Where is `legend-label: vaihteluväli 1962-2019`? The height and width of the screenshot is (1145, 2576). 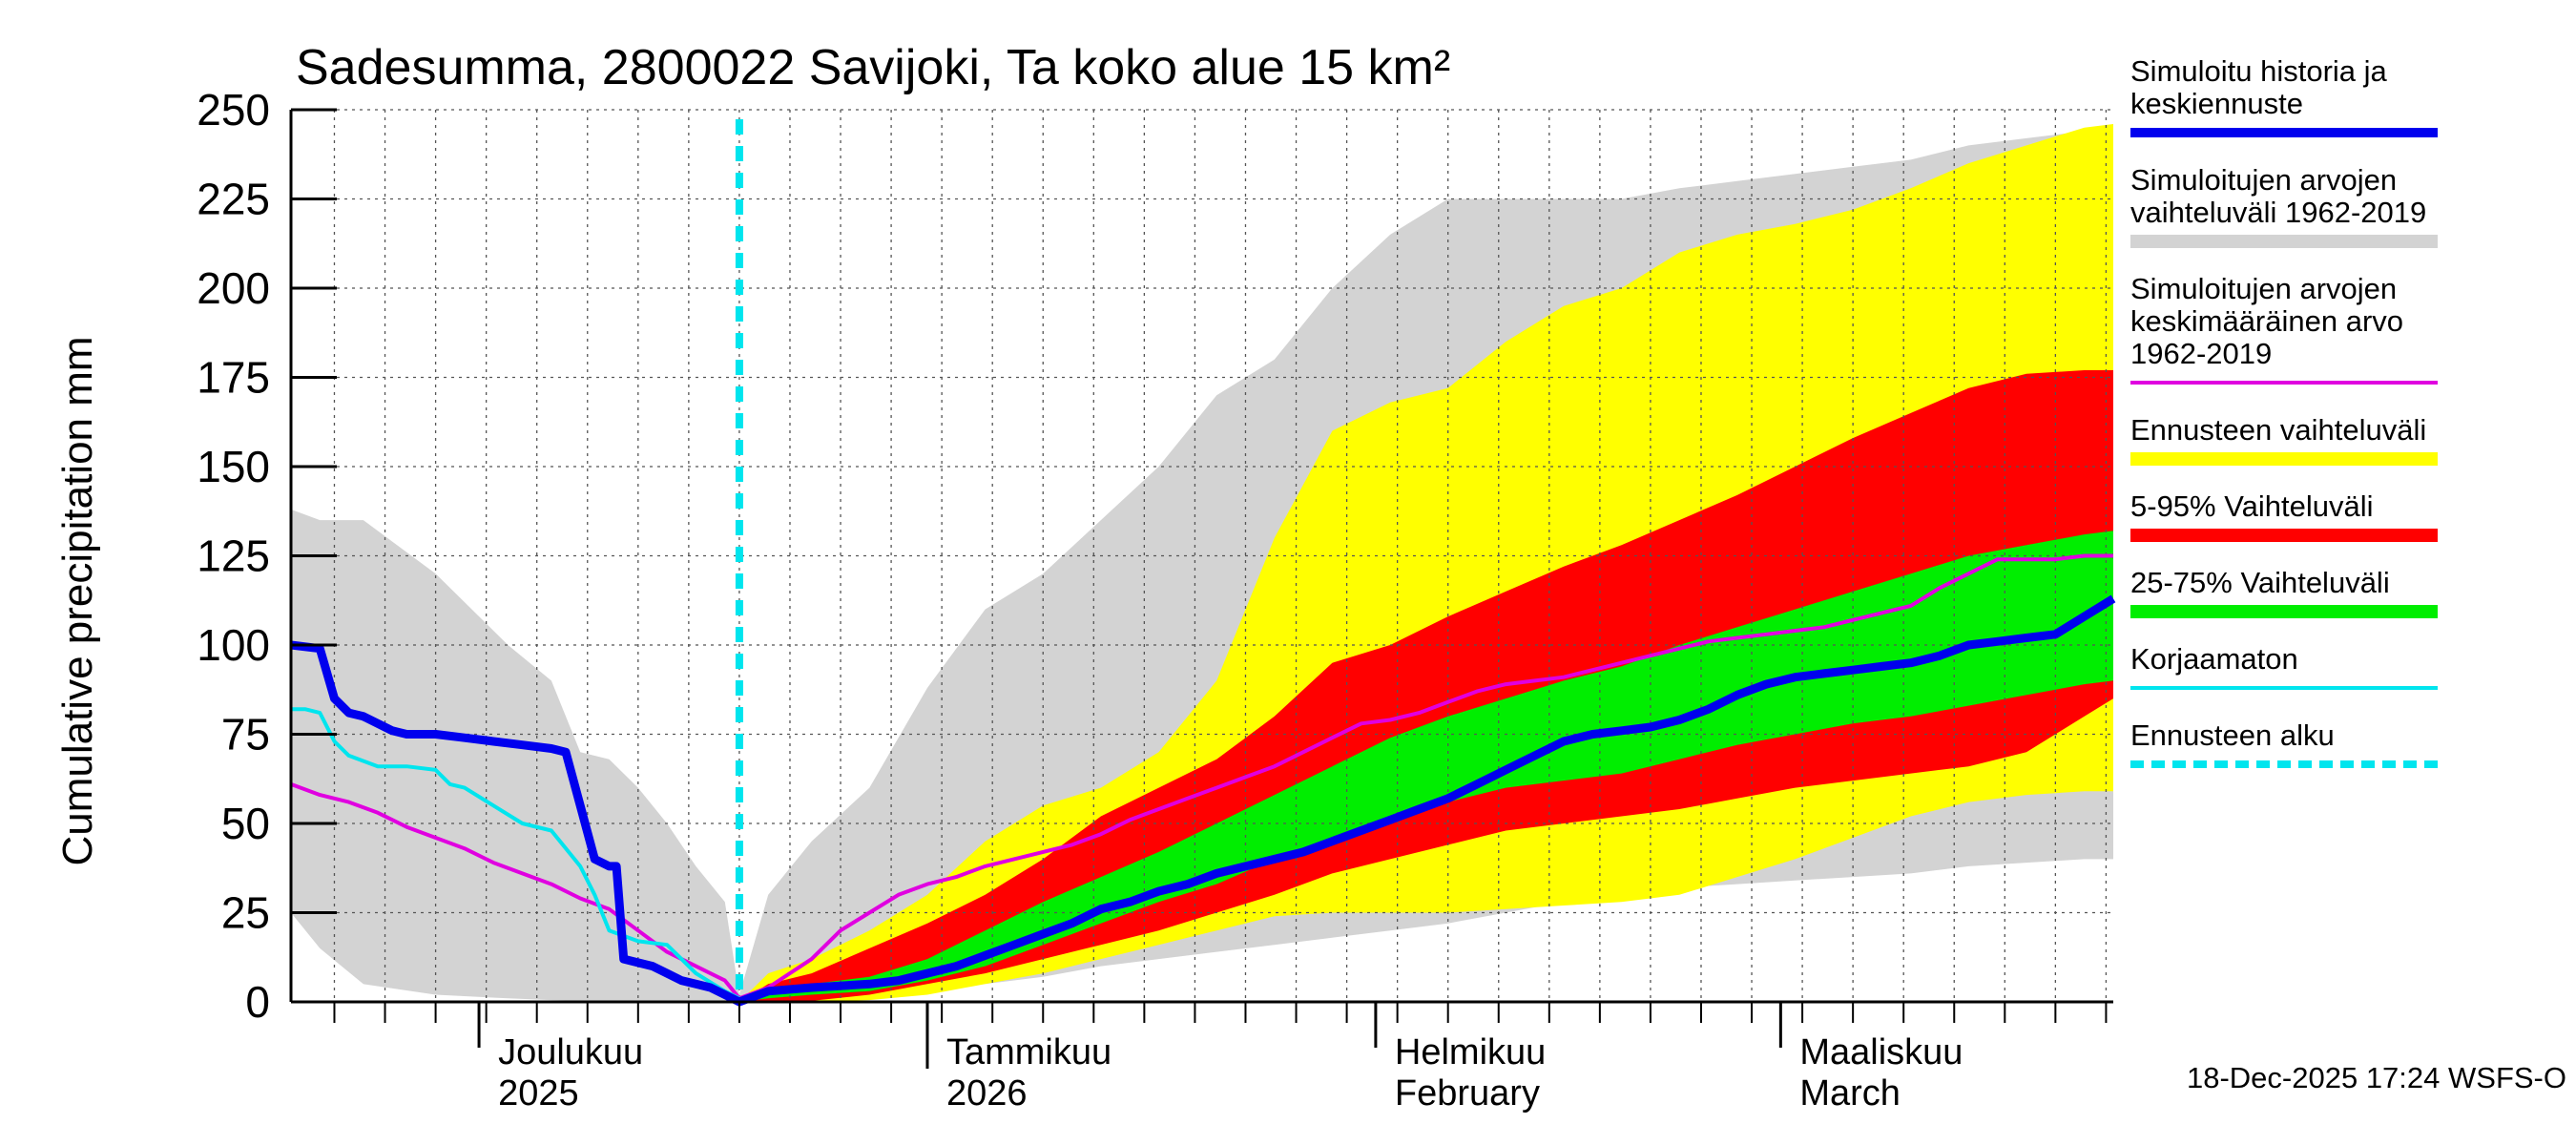 legend-label: vaihteluväli 1962-2019 is located at coordinates (2278, 212).